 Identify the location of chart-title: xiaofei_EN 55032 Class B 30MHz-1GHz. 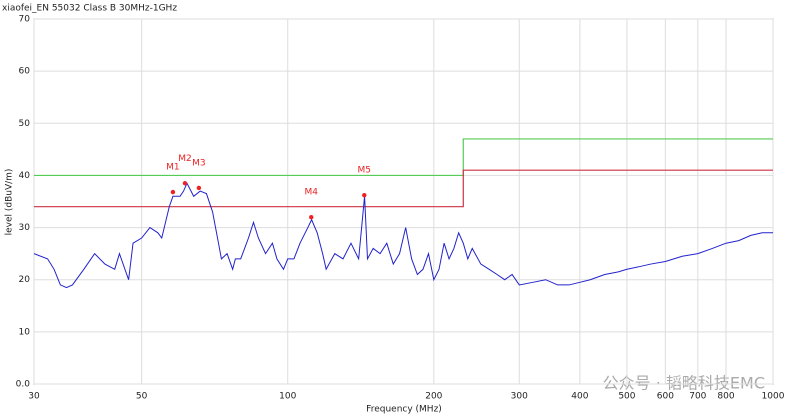
(89, 9).